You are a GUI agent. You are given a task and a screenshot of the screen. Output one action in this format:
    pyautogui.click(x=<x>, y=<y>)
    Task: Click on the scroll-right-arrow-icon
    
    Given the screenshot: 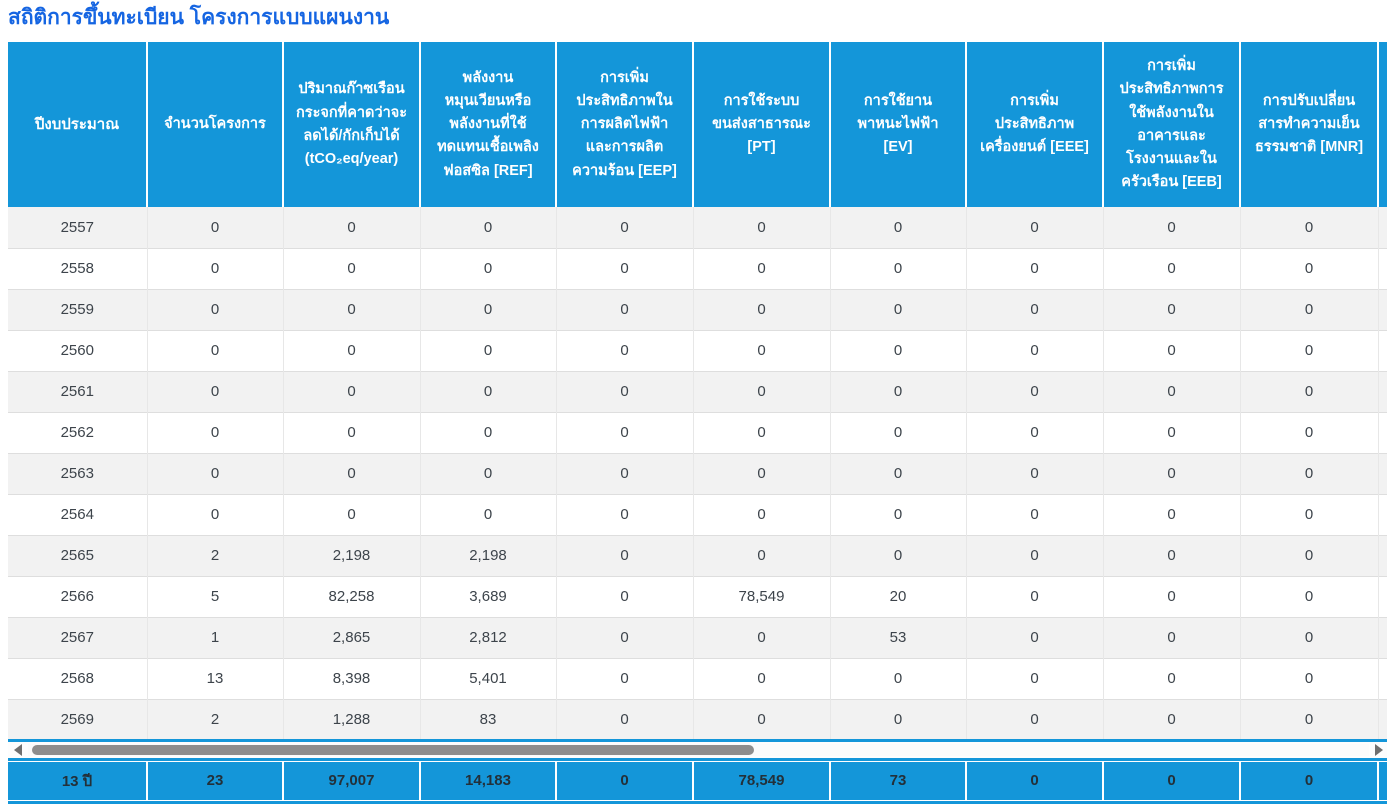 What is the action you would take?
    pyautogui.click(x=1379, y=749)
    